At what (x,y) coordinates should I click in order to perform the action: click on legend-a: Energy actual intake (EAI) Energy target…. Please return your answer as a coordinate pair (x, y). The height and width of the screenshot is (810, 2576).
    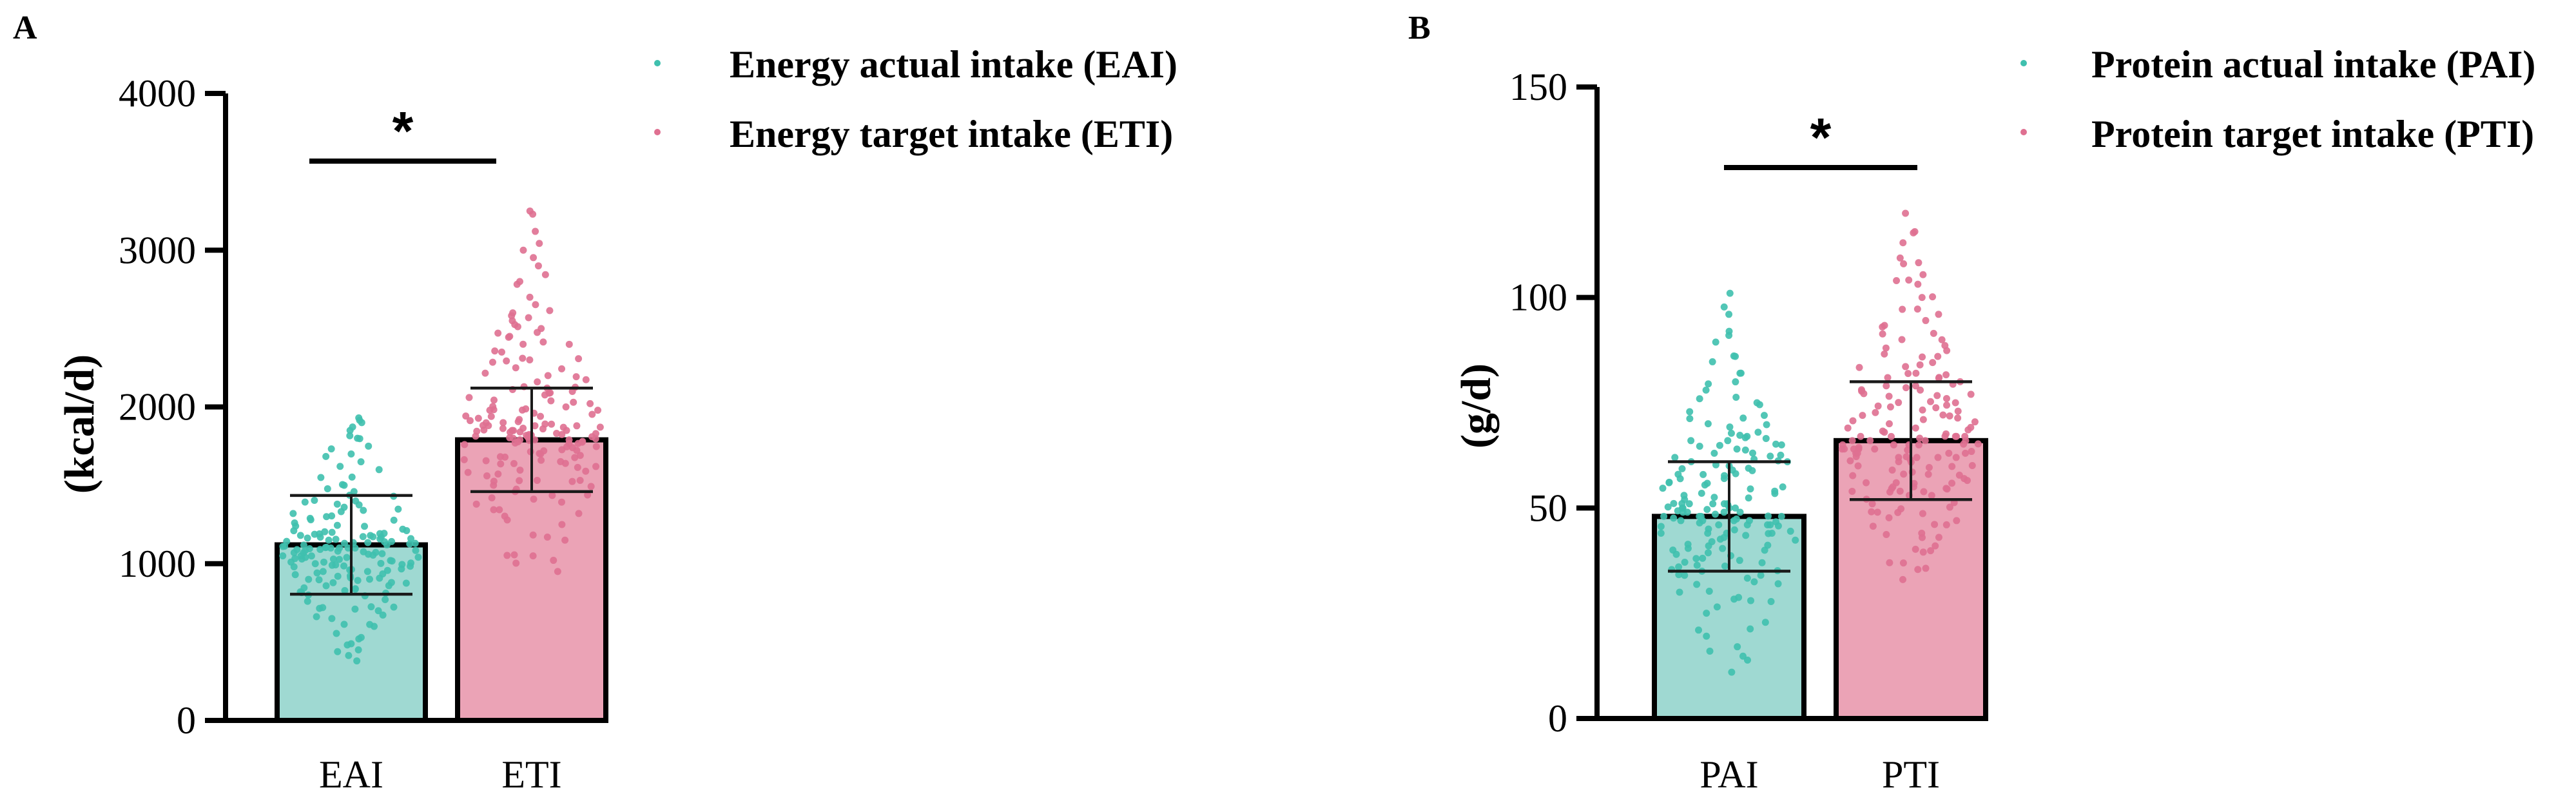
    Looking at the image, I should click on (915, 99).